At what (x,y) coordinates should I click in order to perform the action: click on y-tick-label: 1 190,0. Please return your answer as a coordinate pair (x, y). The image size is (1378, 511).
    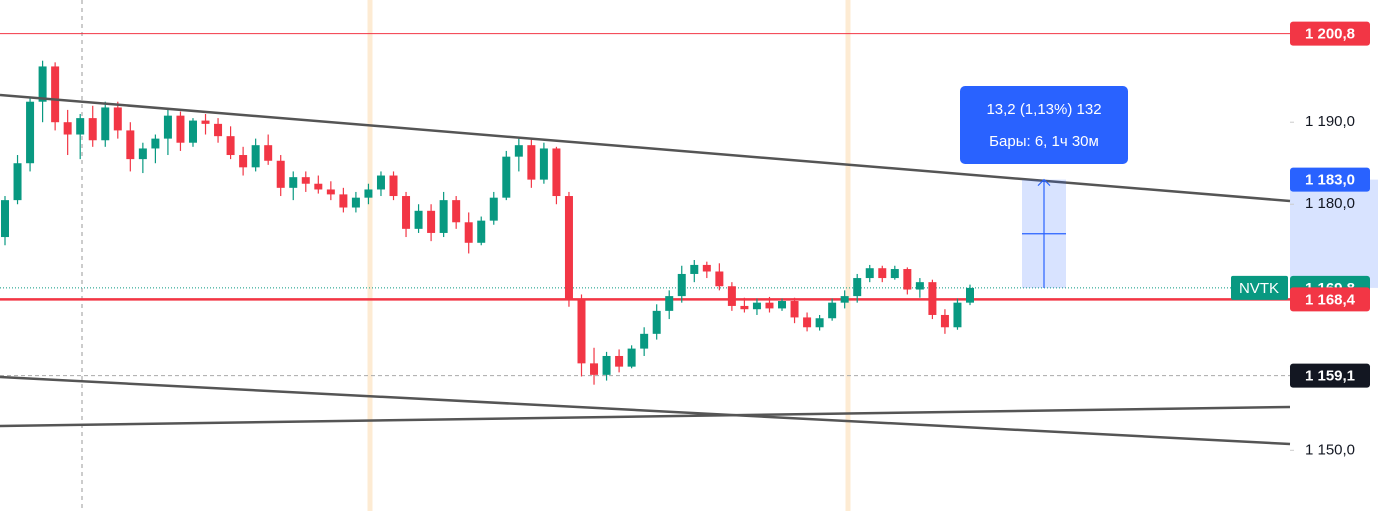
    Looking at the image, I should click on (1330, 121).